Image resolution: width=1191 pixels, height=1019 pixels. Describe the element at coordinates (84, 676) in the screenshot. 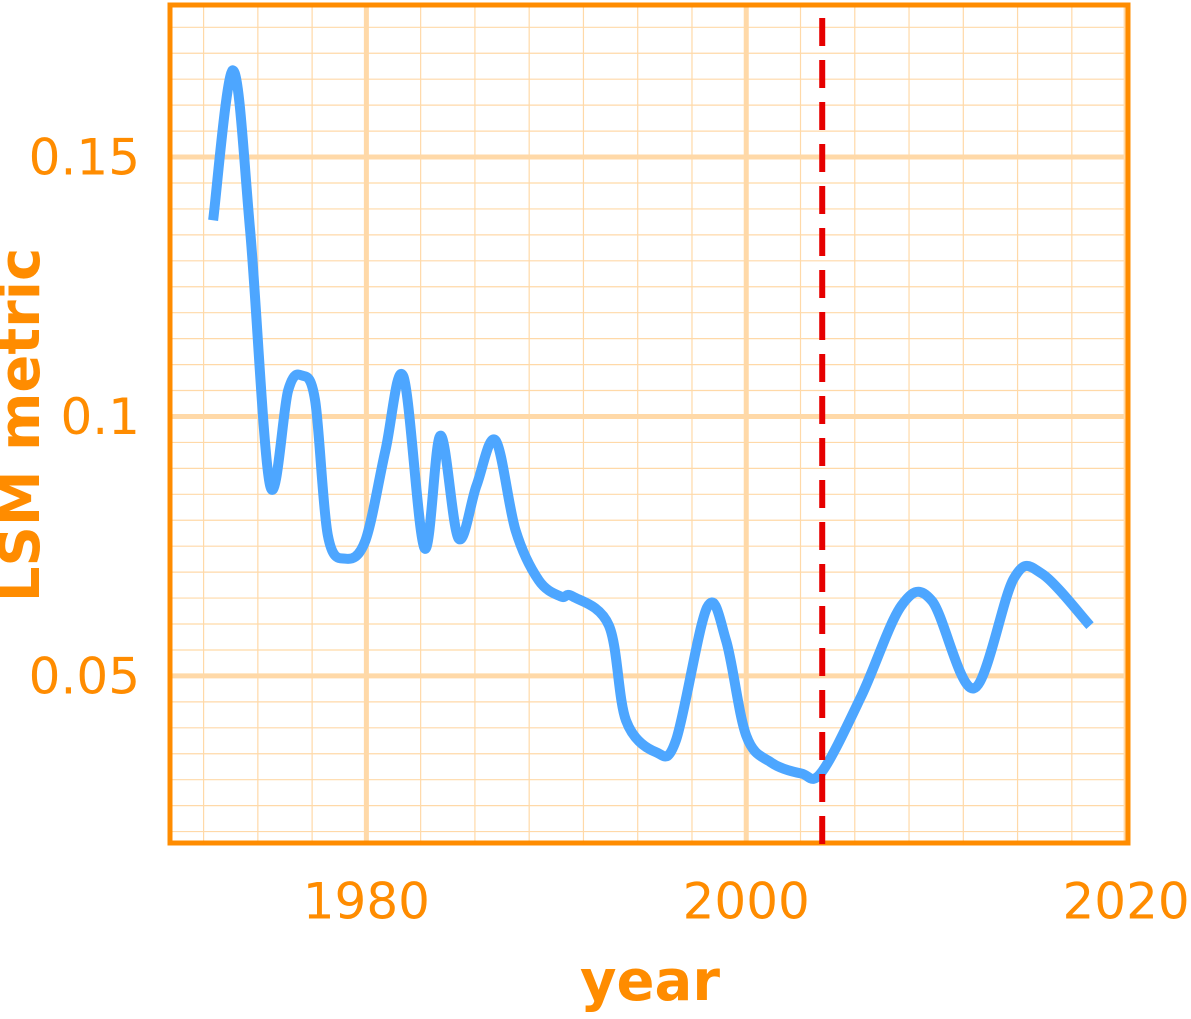

I see `y-tick-label: 0.05` at that location.